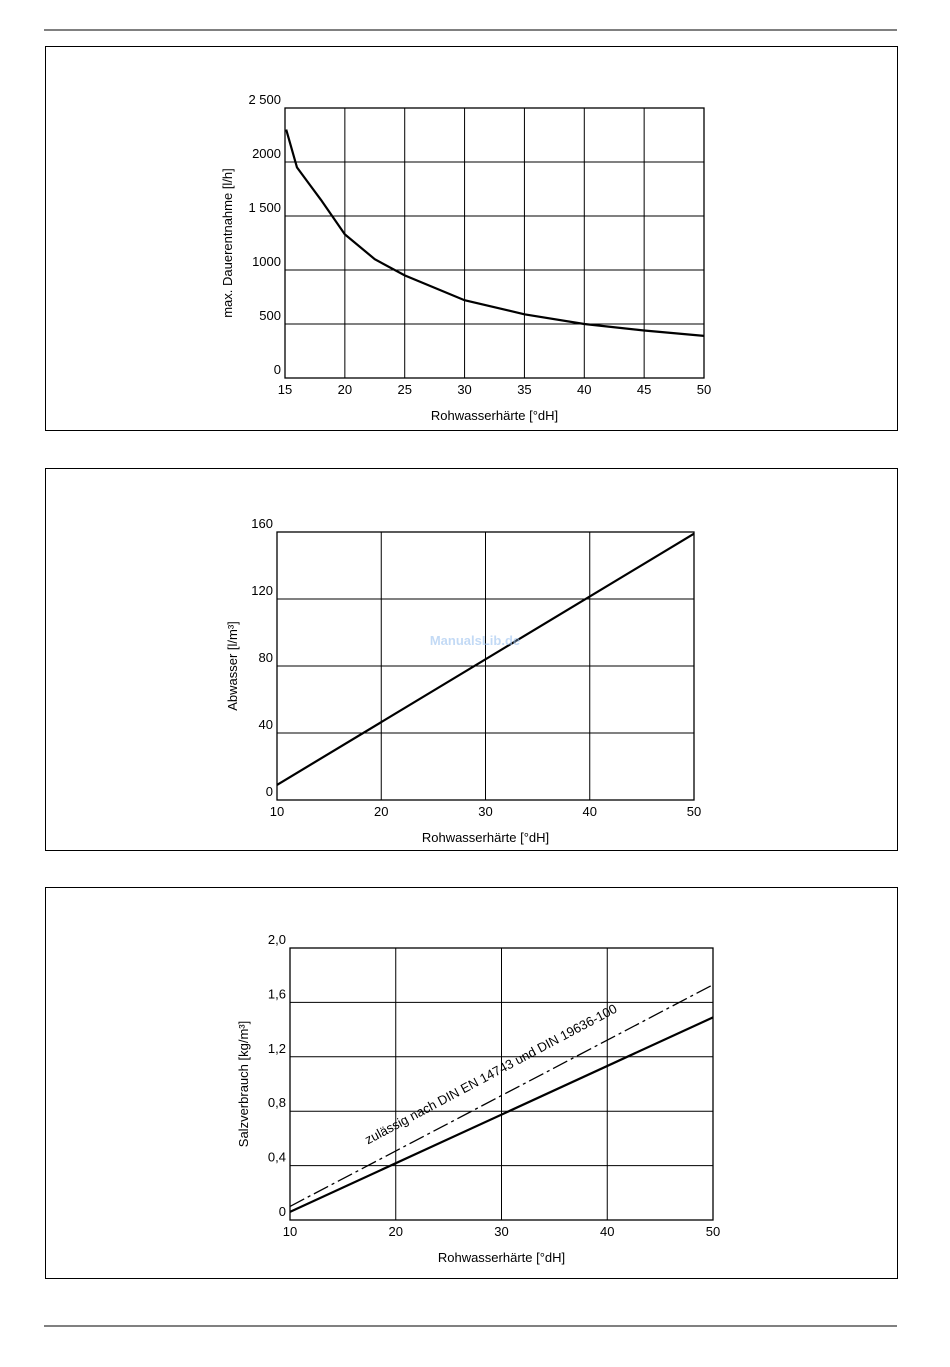 This screenshot has height=1367, width=950. Describe the element at coordinates (266, 657) in the screenshot. I see `y-tick-label: 80` at that location.